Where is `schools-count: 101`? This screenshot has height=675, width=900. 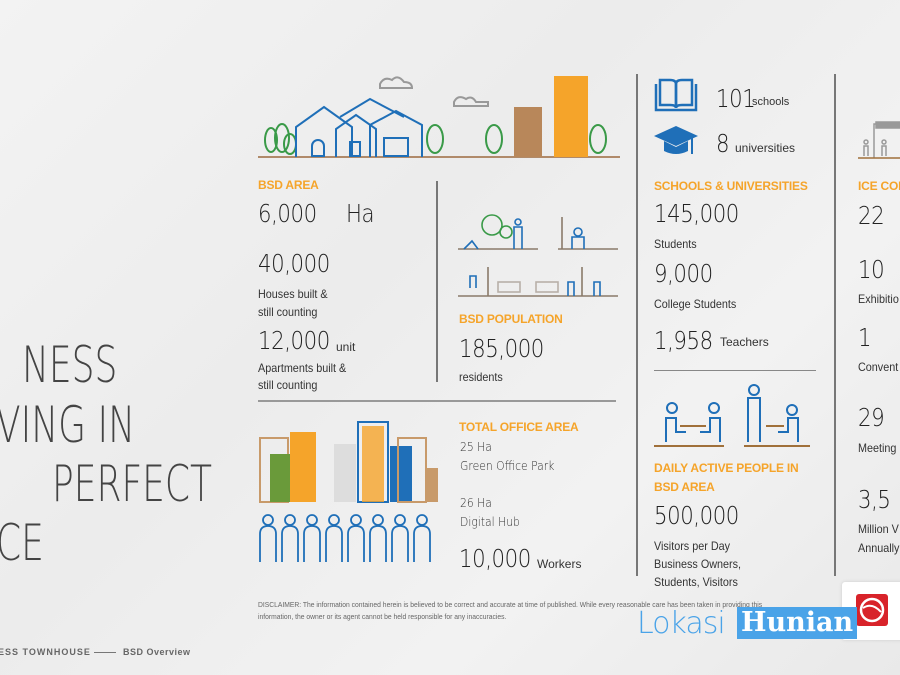 schools-count: 101 is located at coordinates (736, 98).